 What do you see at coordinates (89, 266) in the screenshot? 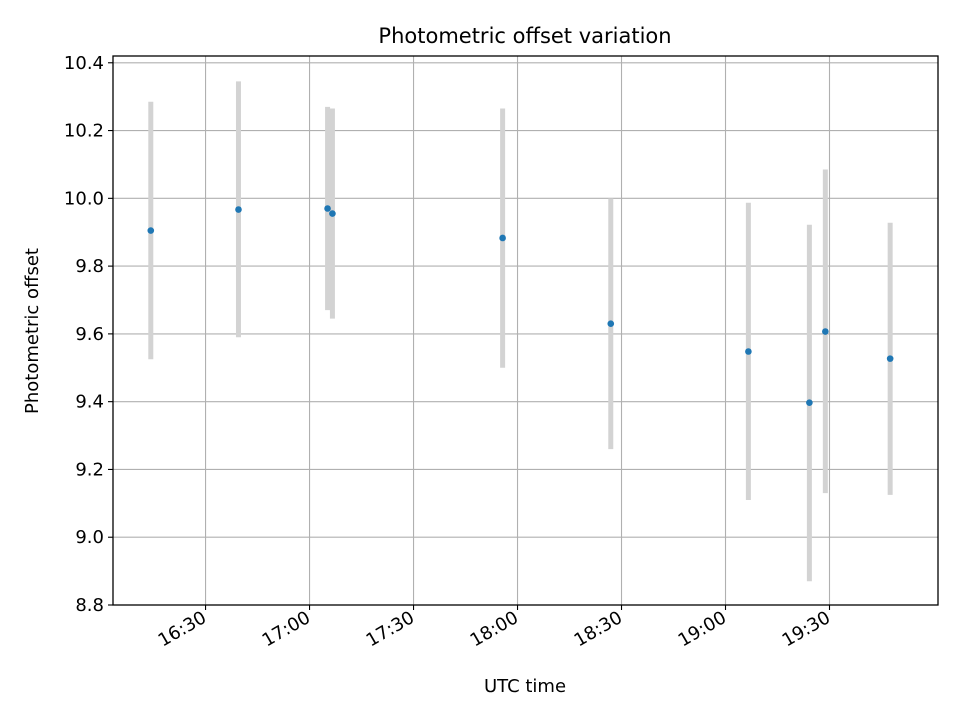
I see `y-tick-label: 9.8` at bounding box center [89, 266].